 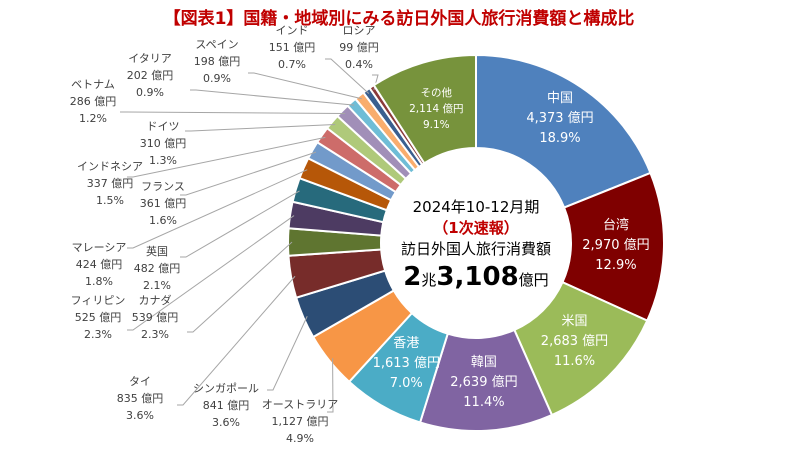 What do you see at coordinates (110, 166) in the screenshot?
I see `slice-label-name: インドネシア` at bounding box center [110, 166].